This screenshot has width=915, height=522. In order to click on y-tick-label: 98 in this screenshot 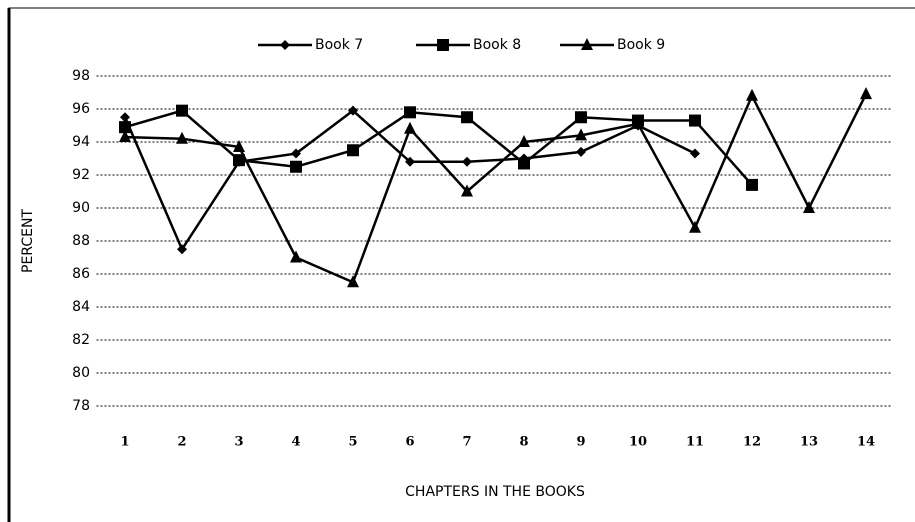, I will do `click(81, 76)`.